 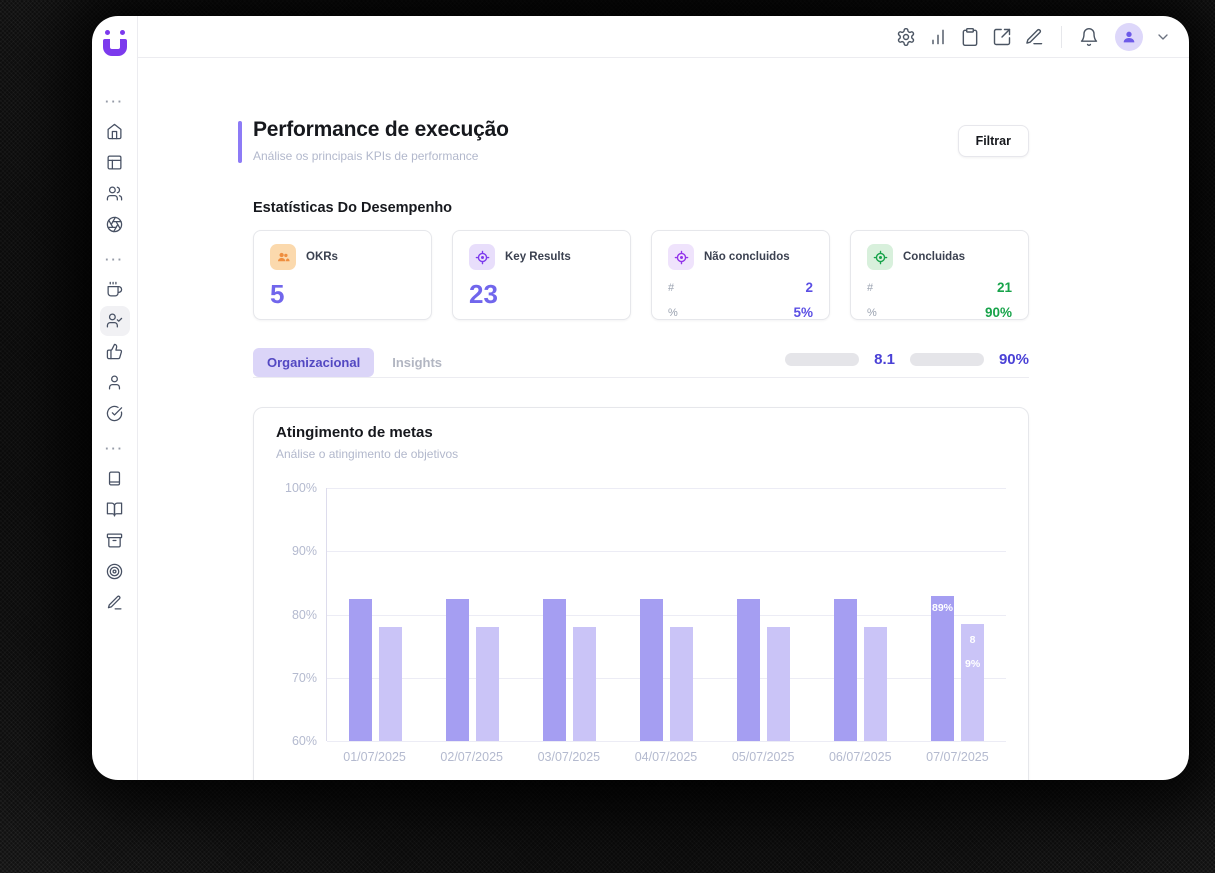 What do you see at coordinates (1163, 37) in the screenshot?
I see `chevron-down-icon` at bounding box center [1163, 37].